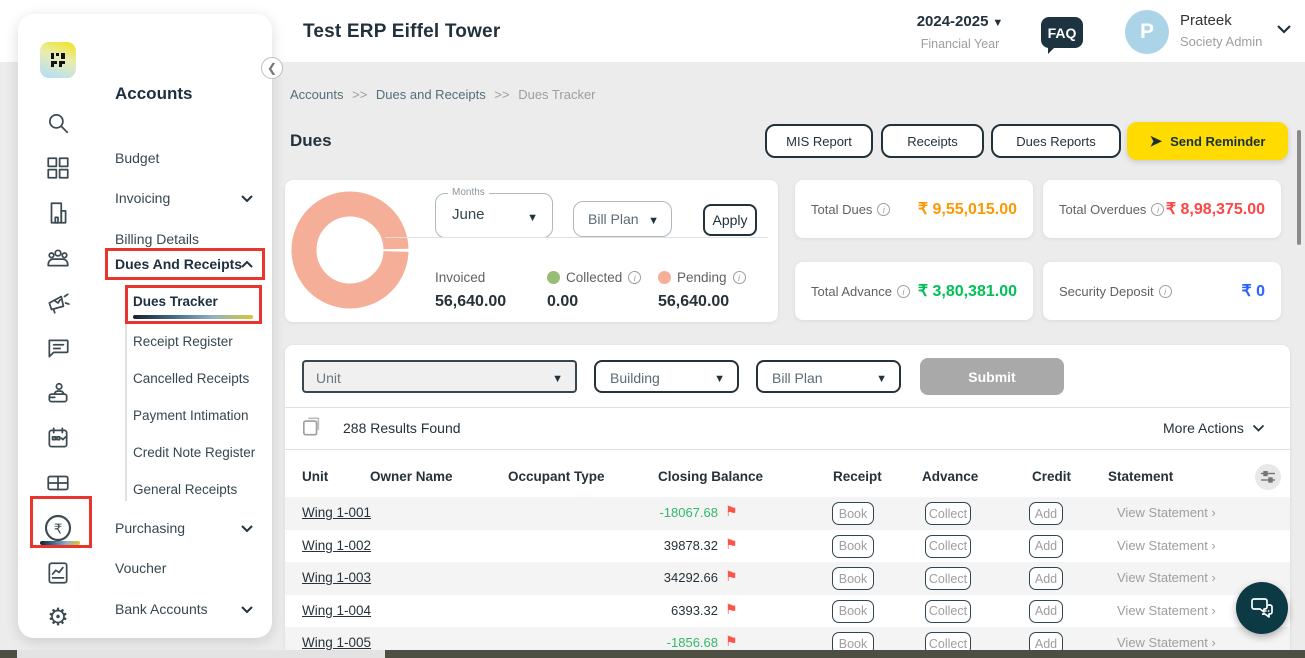 This screenshot has height=658, width=1305. Describe the element at coordinates (819, 141) in the screenshot. I see `mis-report-button: MIS Report` at that location.